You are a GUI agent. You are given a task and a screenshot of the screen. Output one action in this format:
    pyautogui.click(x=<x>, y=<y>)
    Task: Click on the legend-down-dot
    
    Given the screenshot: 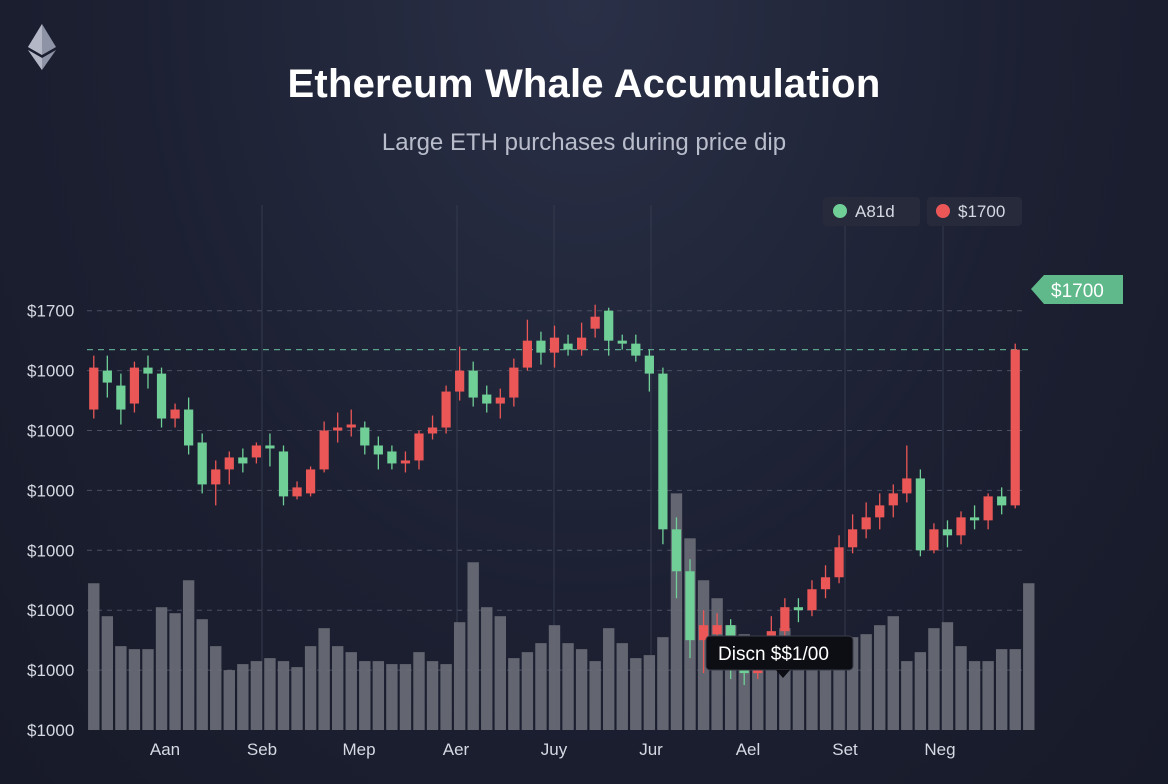 What is the action you would take?
    pyautogui.click(x=943, y=211)
    